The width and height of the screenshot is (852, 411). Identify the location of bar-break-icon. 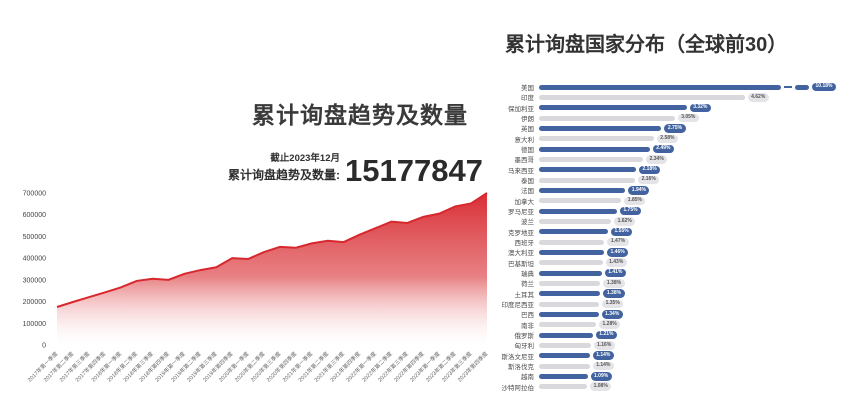
(788, 87).